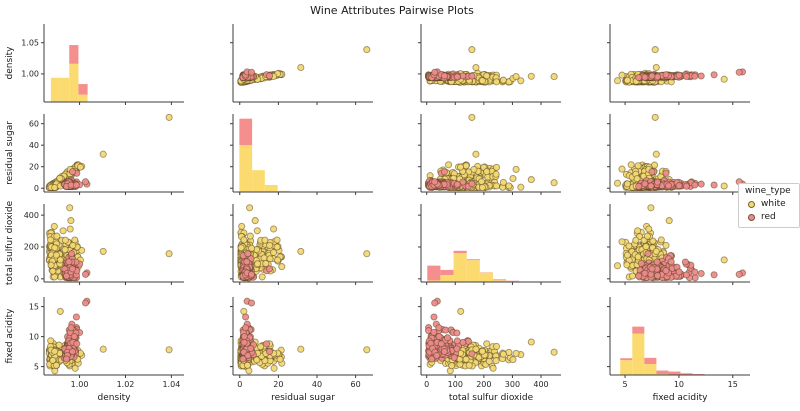 The image size is (800, 411). What do you see at coordinates (34, 306) in the screenshot?
I see `y-tick-label: 15` at bounding box center [34, 306].